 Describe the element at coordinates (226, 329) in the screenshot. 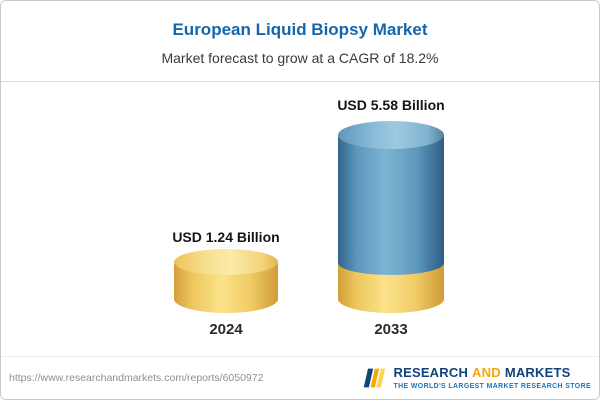

I see `category-label-2024: 2024` at that location.